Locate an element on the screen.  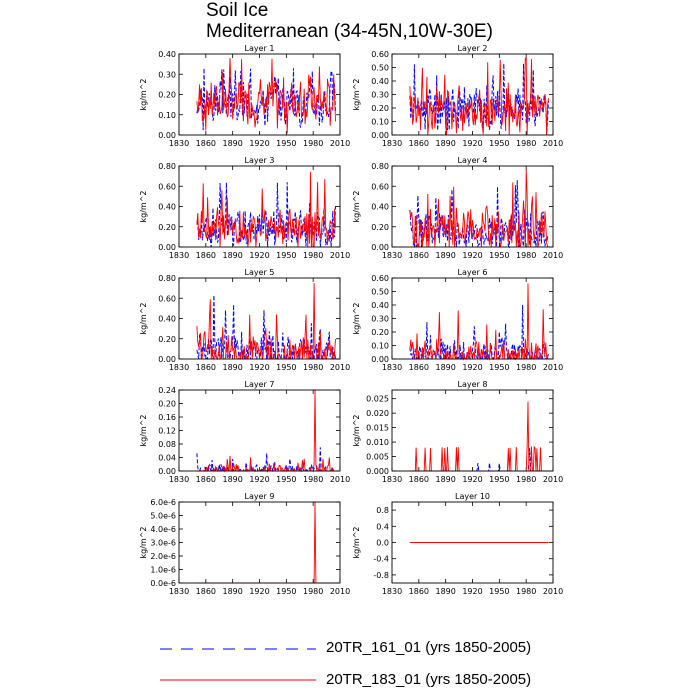
layer-3-xtick-label: 1830 is located at coordinates (179, 255).